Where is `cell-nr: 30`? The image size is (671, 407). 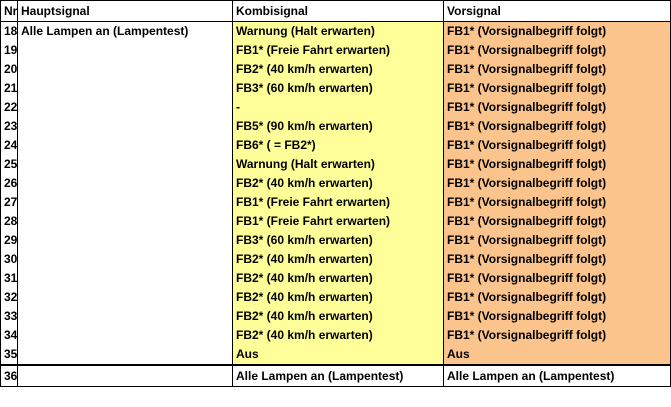
cell-nr: 30 is located at coordinates (9, 259).